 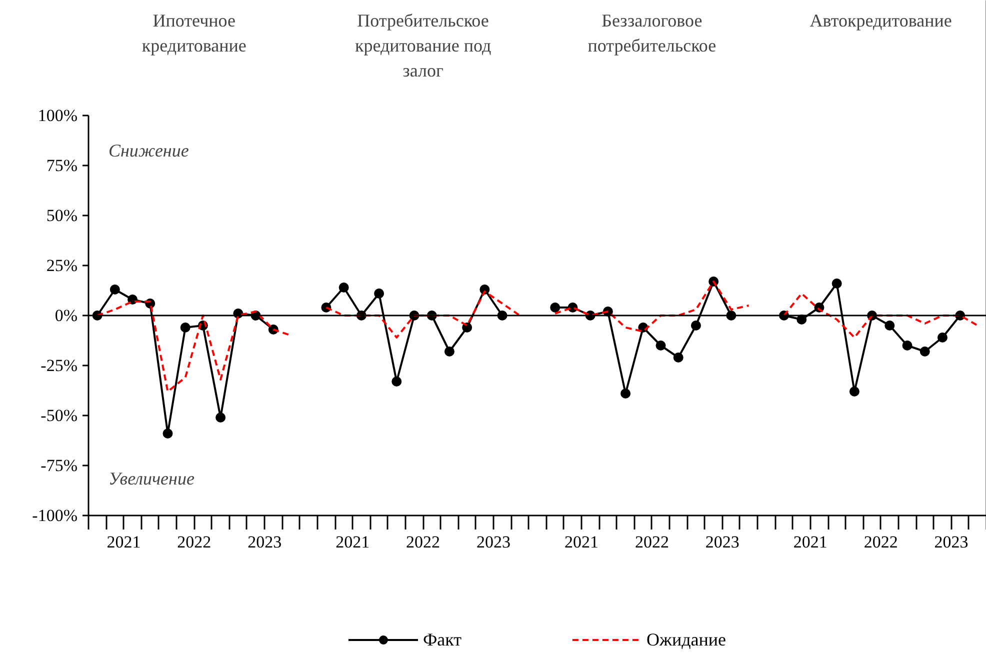 I want to click on y-tick-label: 75%, so click(x=62, y=165).